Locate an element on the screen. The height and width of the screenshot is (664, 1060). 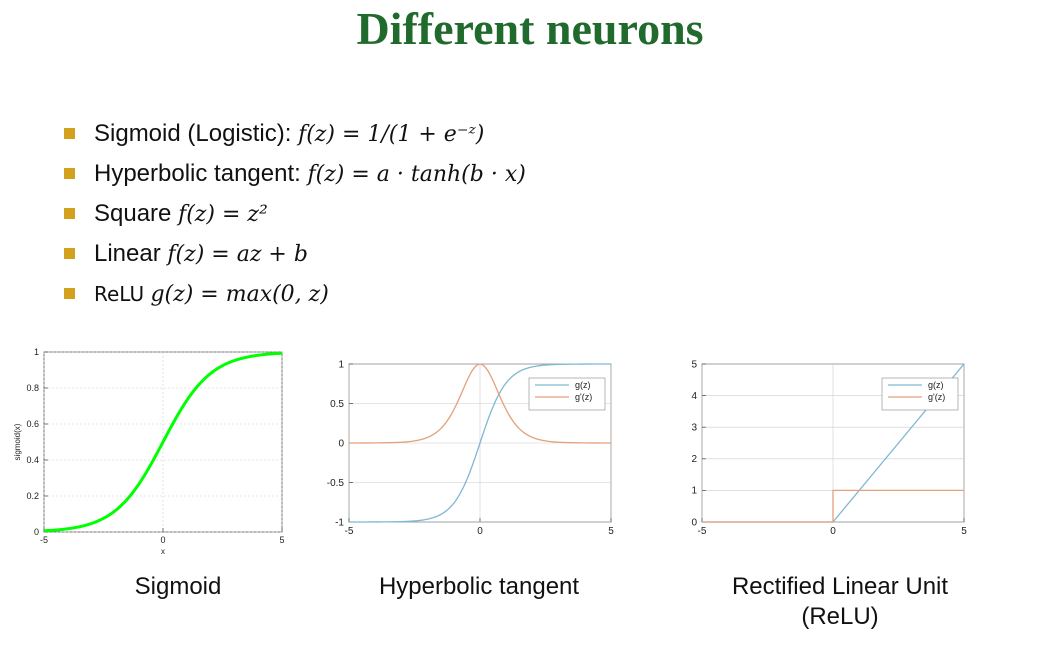
tanh-chart: -5 0 5 -1 -0.5 0 0.5 1 g(z) g'(z) is located at coordinates (470, 448).